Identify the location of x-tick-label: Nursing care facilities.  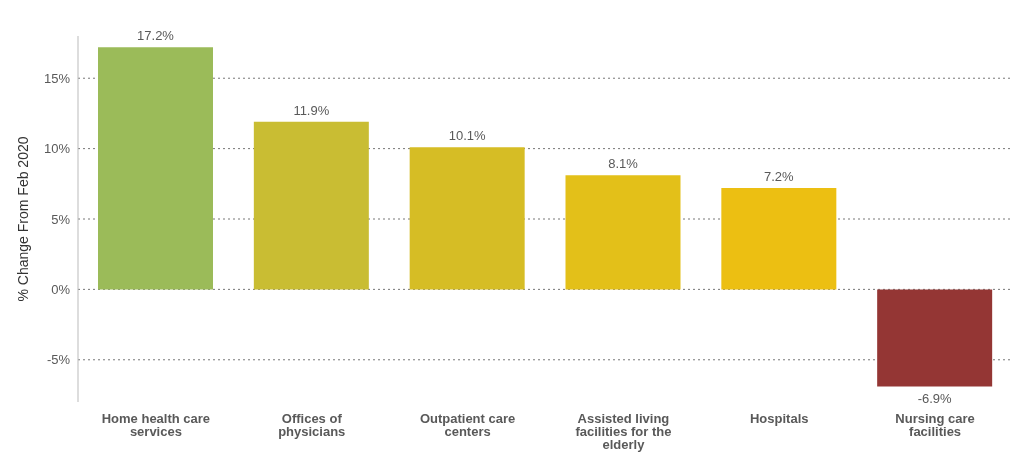
(935, 425).